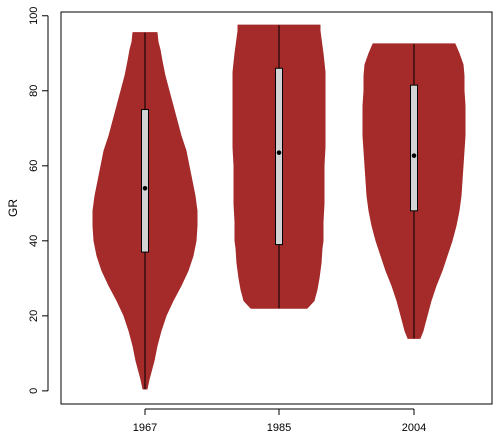  I want to click on y-tick-label: 0, so click(34, 391).